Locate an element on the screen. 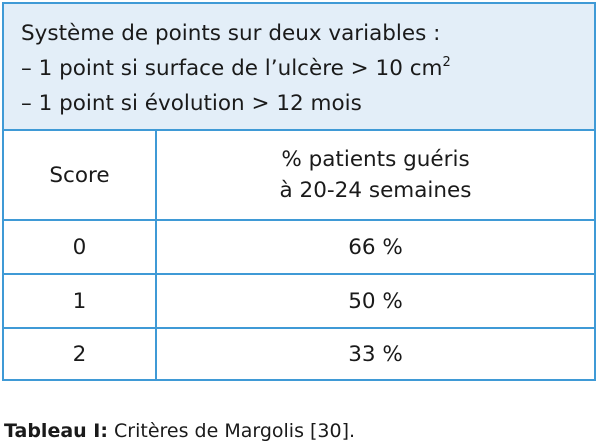 The width and height of the screenshot is (600, 446). row-2-score: 2 is located at coordinates (79, 354).